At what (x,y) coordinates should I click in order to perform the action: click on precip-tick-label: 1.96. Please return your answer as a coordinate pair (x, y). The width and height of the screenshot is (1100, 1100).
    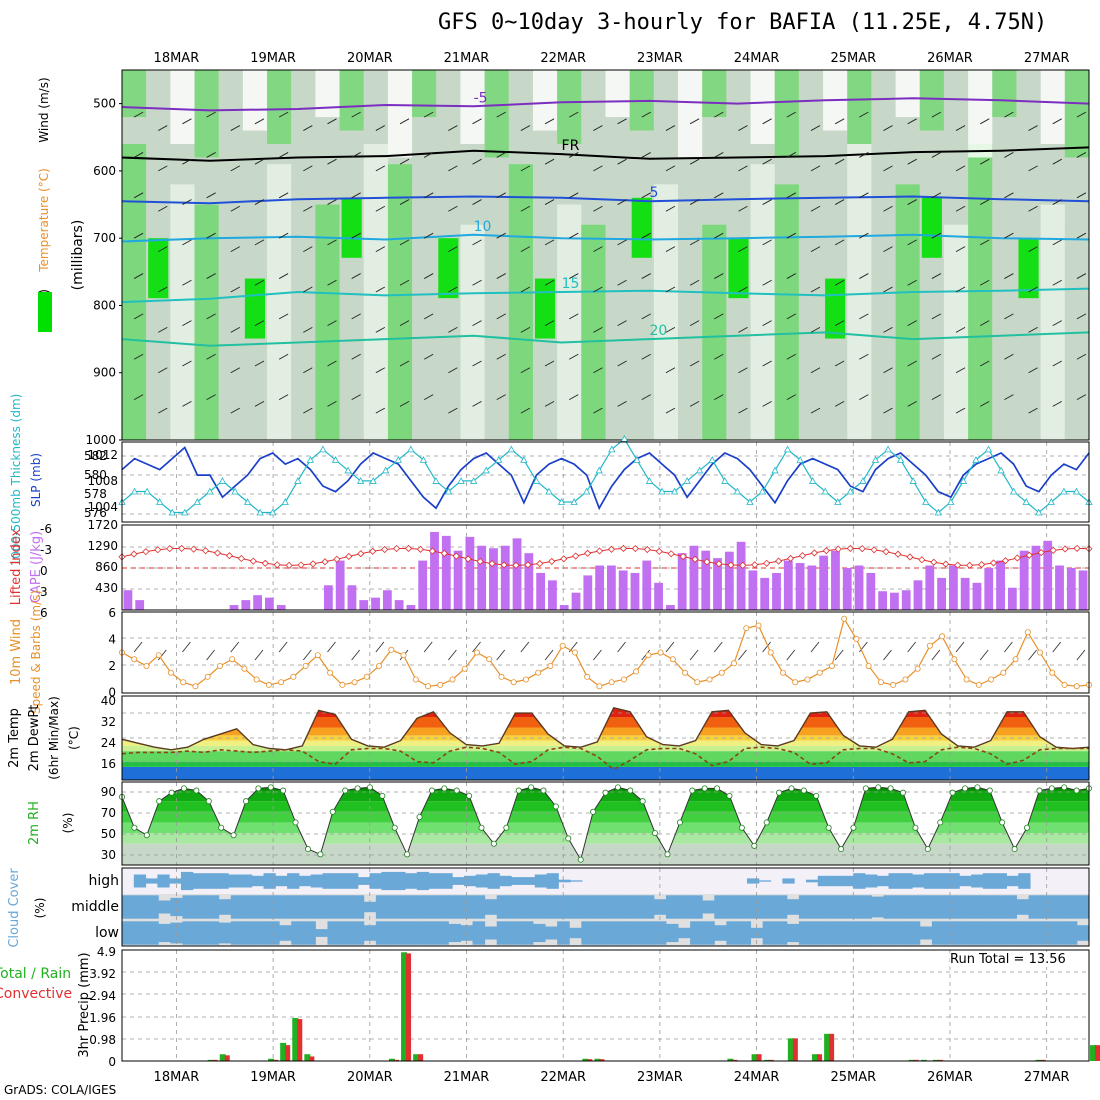
    Looking at the image, I should click on (102, 1018).